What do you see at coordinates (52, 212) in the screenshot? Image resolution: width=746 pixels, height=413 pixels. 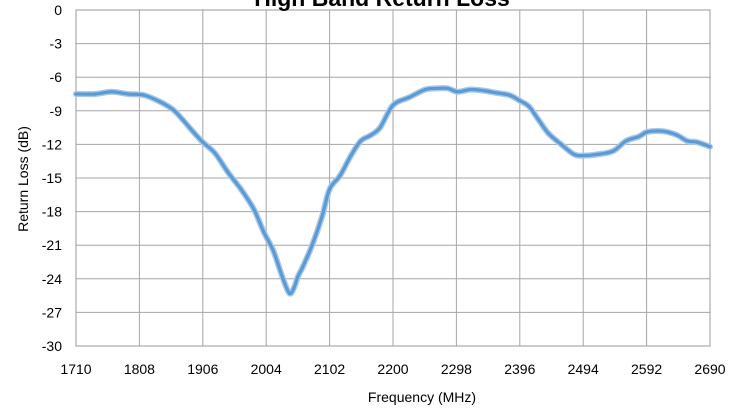 I see `y-tick-label: -18` at bounding box center [52, 212].